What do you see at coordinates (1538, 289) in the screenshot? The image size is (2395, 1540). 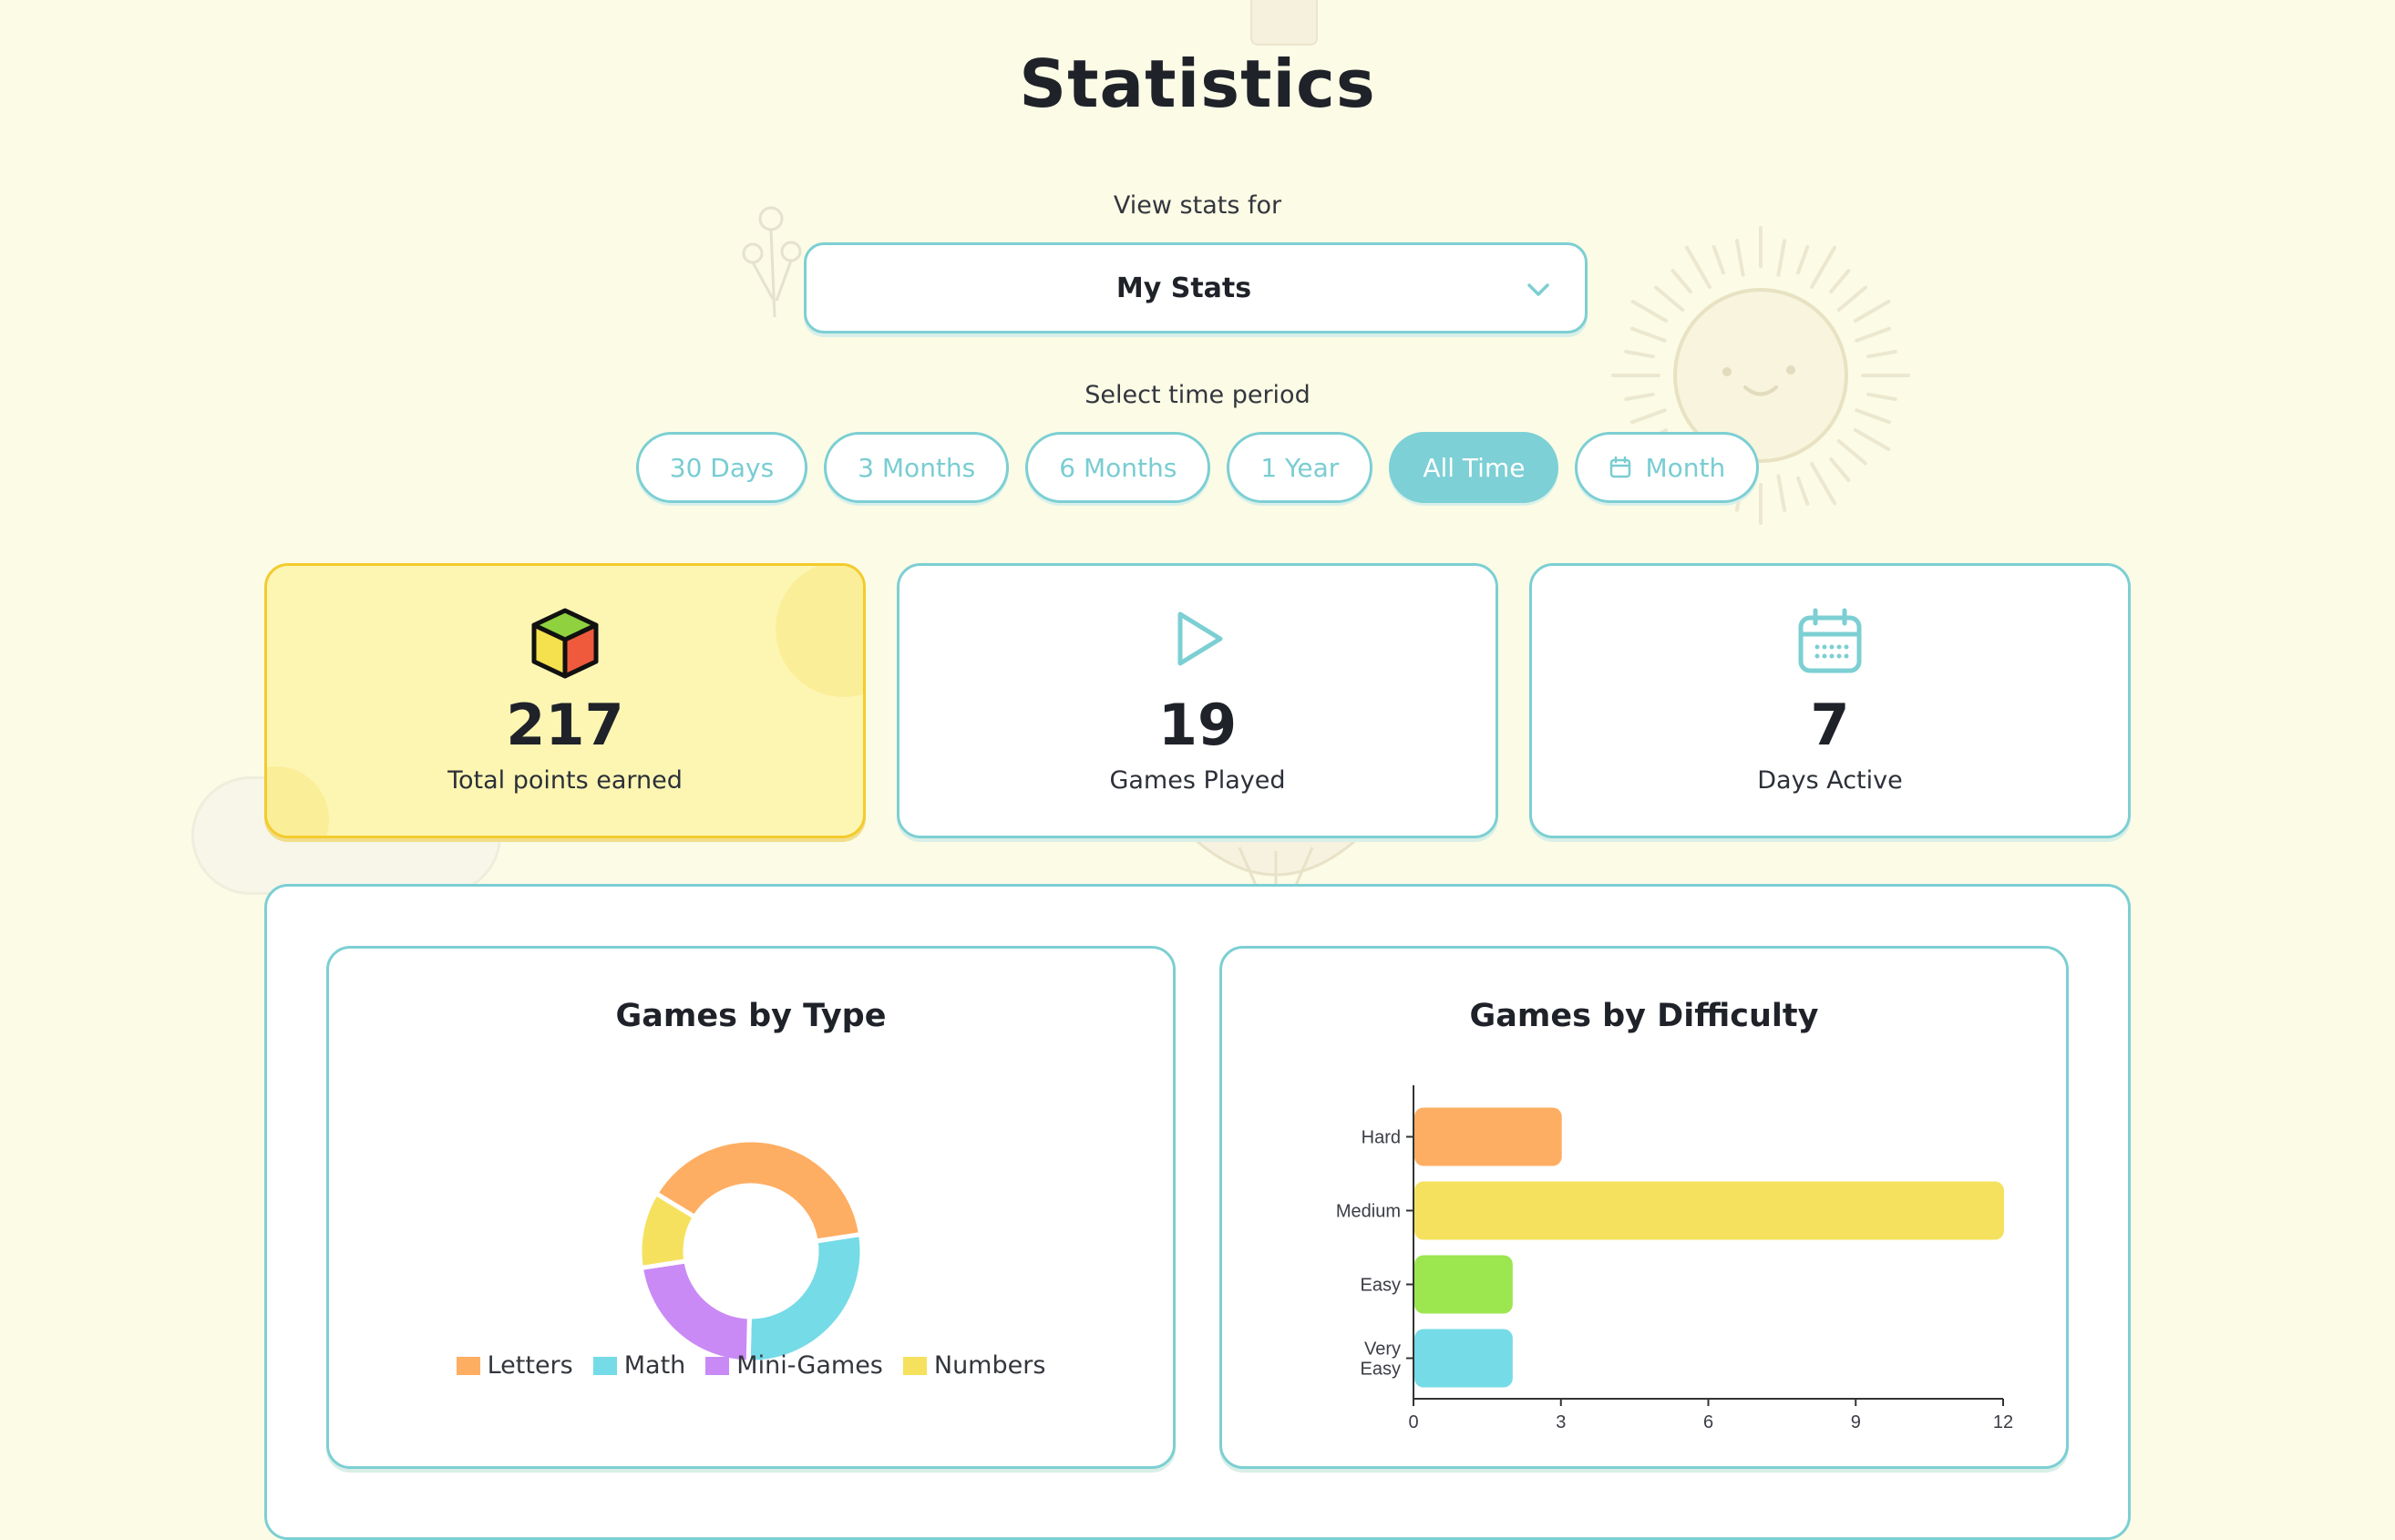 I see `chevron-down-icon` at bounding box center [1538, 289].